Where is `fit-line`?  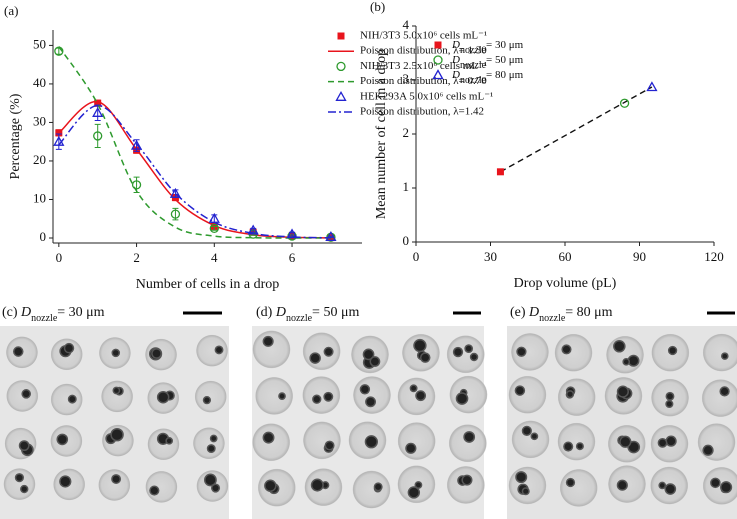 fit-line is located at coordinates (576, 129).